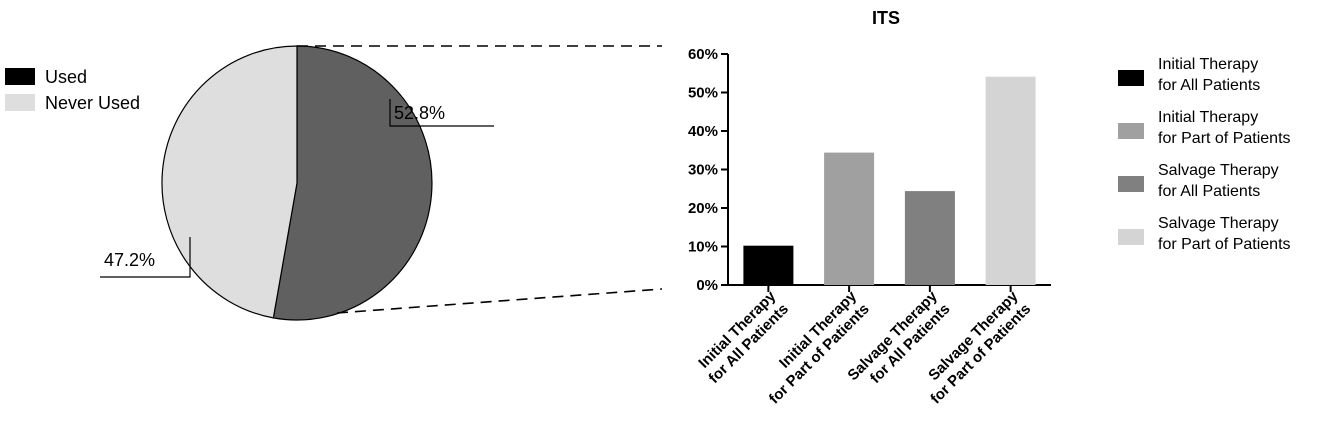 The width and height of the screenshot is (1325, 436). Describe the element at coordinates (703, 247) in the screenshot. I see `y-tick-label: 10%` at that location.